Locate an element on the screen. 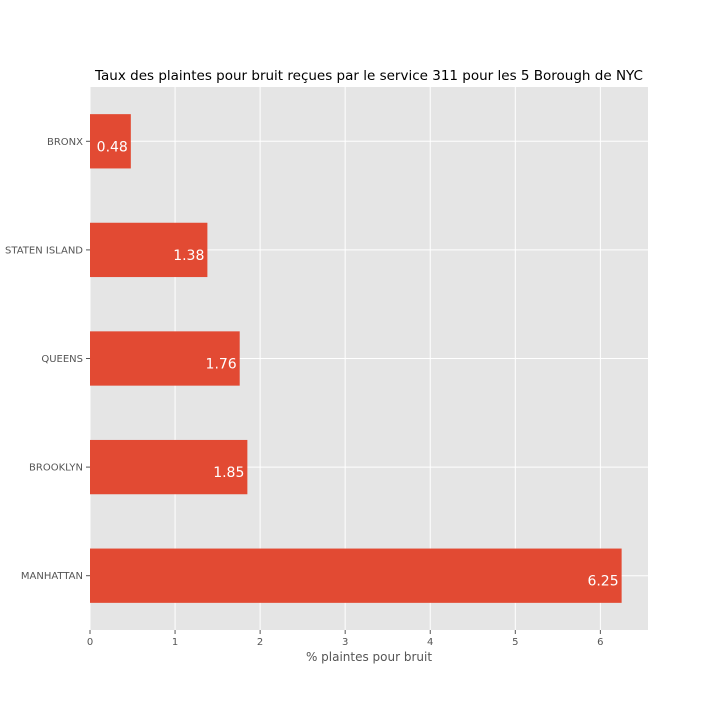  data-label: 0.48 is located at coordinates (112, 147).